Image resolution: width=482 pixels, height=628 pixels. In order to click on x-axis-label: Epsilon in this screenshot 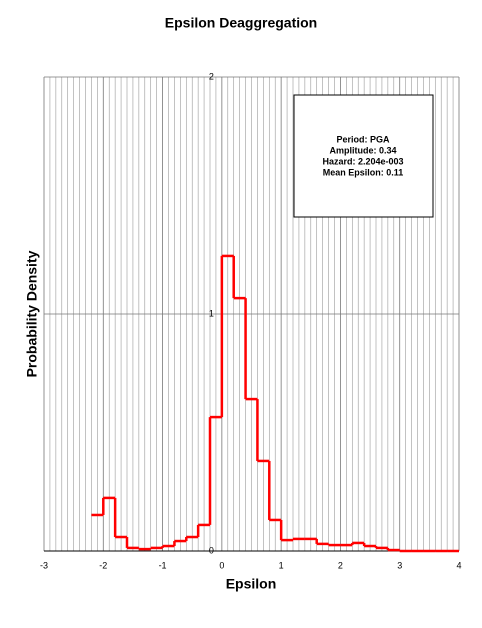, I will do `click(251, 584)`.